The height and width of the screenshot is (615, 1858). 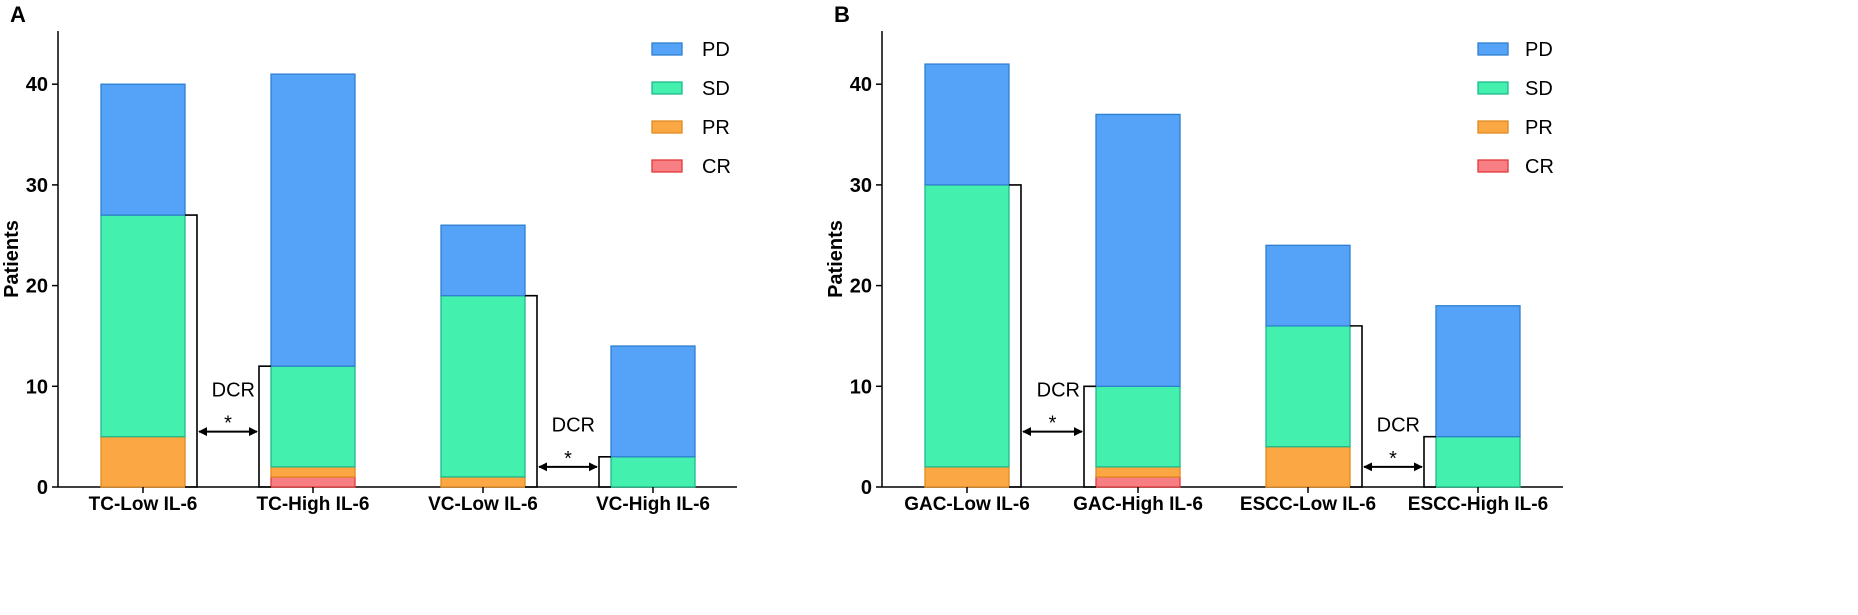 I want to click on panel-label: A, so click(x=18, y=14).